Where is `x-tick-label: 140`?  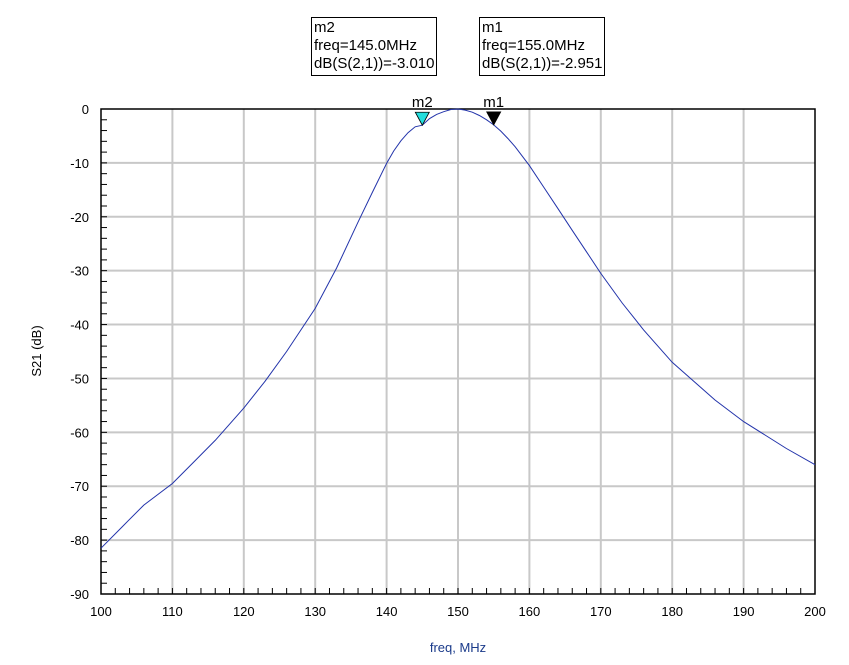 x-tick-label: 140 is located at coordinates (387, 611).